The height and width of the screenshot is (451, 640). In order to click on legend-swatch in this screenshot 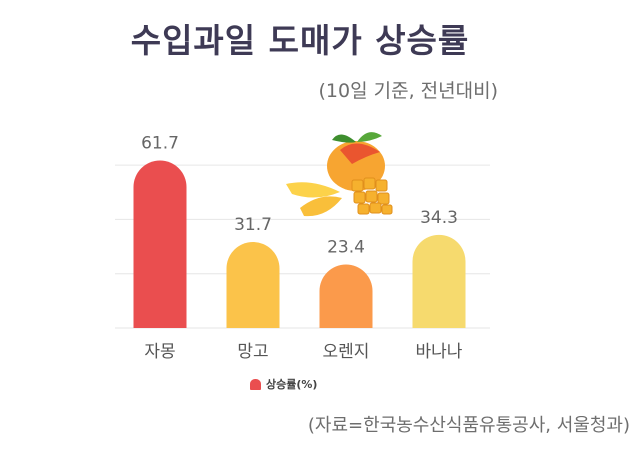, I will do `click(255, 384)`.